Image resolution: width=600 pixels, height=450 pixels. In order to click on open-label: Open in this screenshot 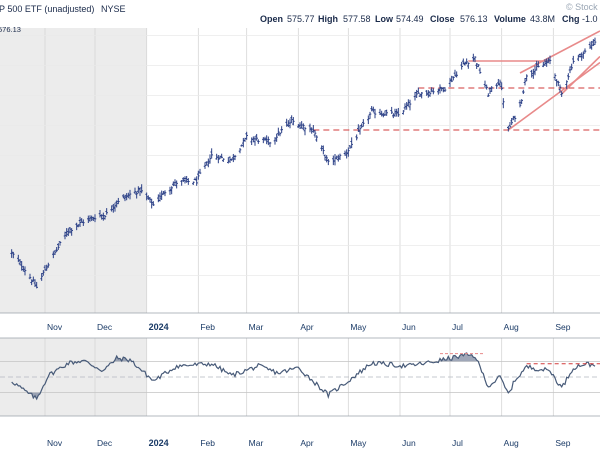, I will do `click(271, 19)`.